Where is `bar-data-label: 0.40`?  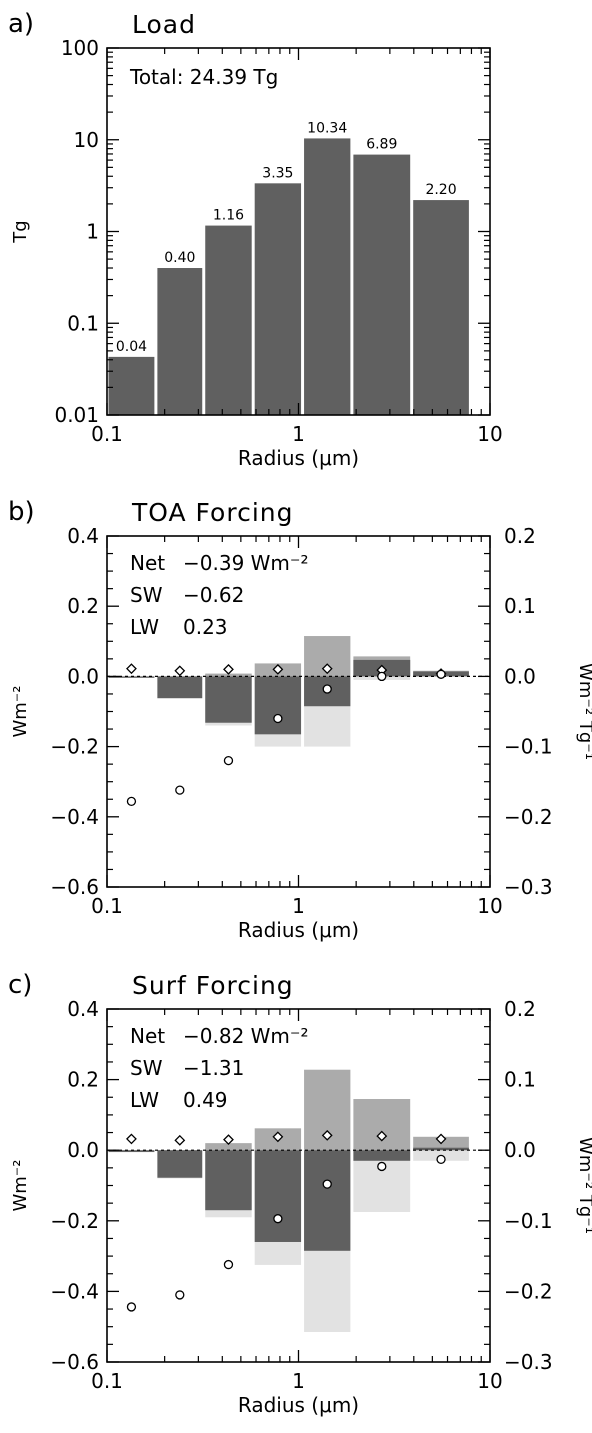 bar-data-label: 0.40 is located at coordinates (179, 258).